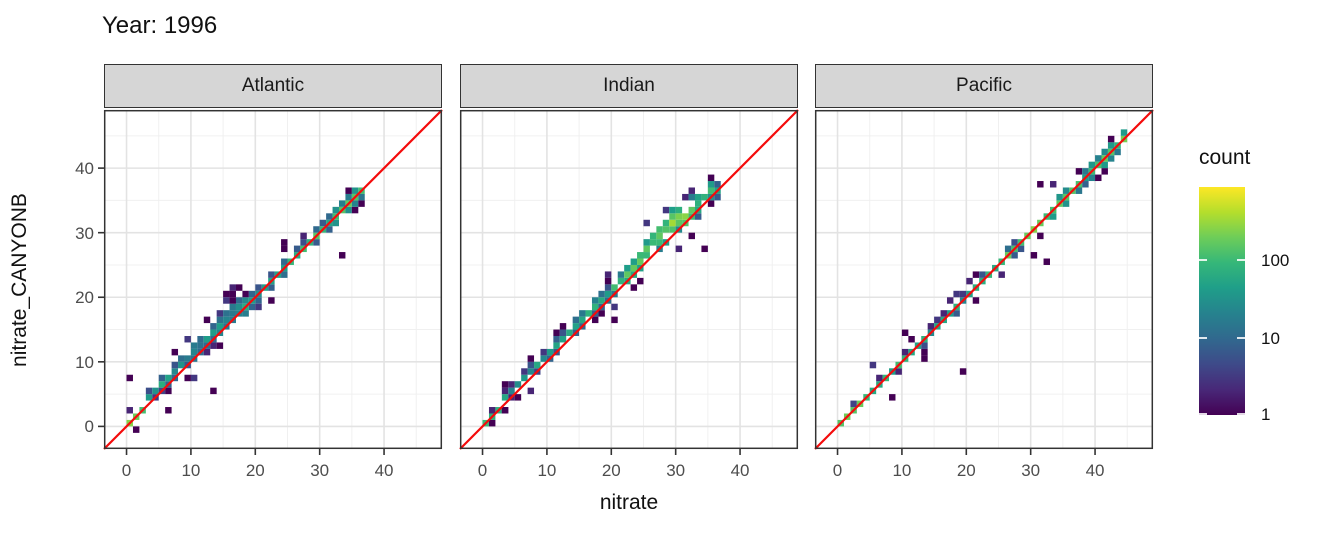 The image size is (1344, 537). What do you see at coordinates (629, 502) in the screenshot?
I see `x-axis-title: nitrate` at bounding box center [629, 502].